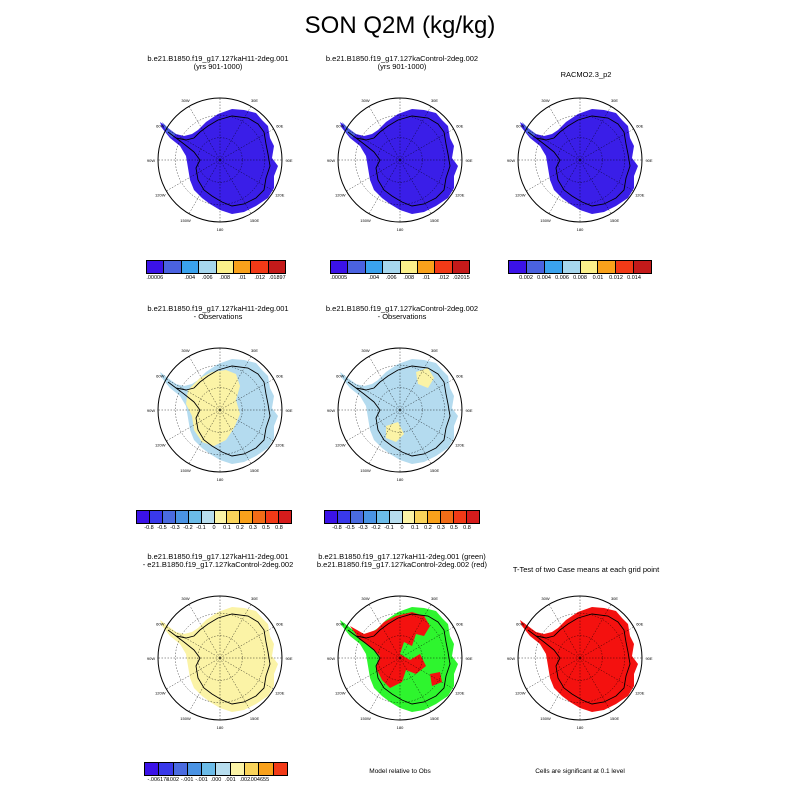 The height and width of the screenshot is (800, 800). What do you see at coordinates (193, 144) in the screenshot?
I see `p1-meridian` at bounding box center [193, 144].